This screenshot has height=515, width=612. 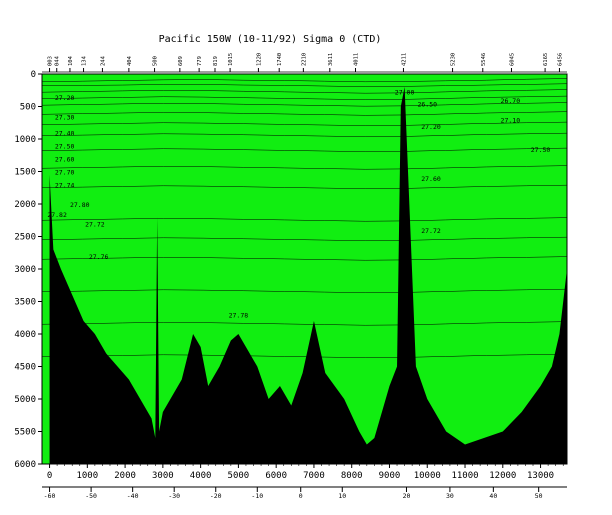 I want to click on station-label: 5230, so click(x=454, y=59).